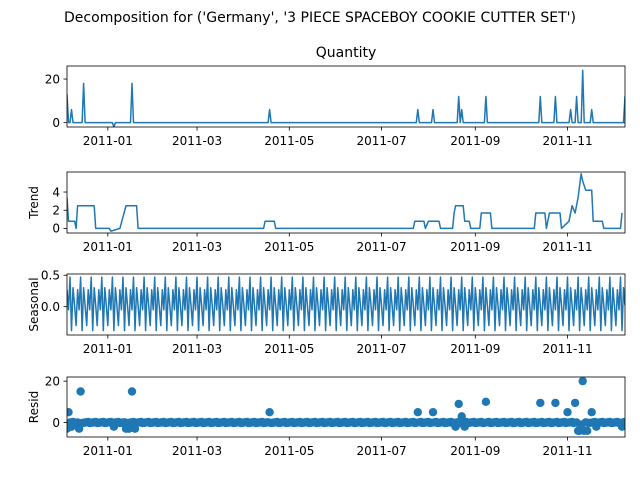 Image resolution: width=640 pixels, height=480 pixels. Describe the element at coordinates (567, 451) in the screenshot. I see `resid-xtick-label: 2011-11` at that location.